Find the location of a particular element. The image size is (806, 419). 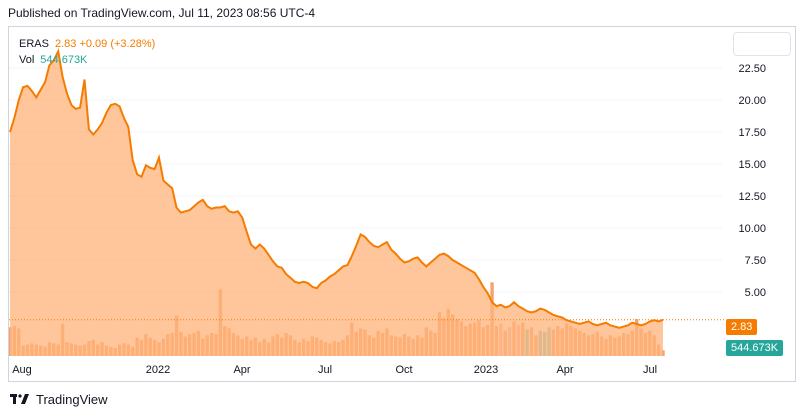

x-tick-label: Oct is located at coordinates (403, 370).